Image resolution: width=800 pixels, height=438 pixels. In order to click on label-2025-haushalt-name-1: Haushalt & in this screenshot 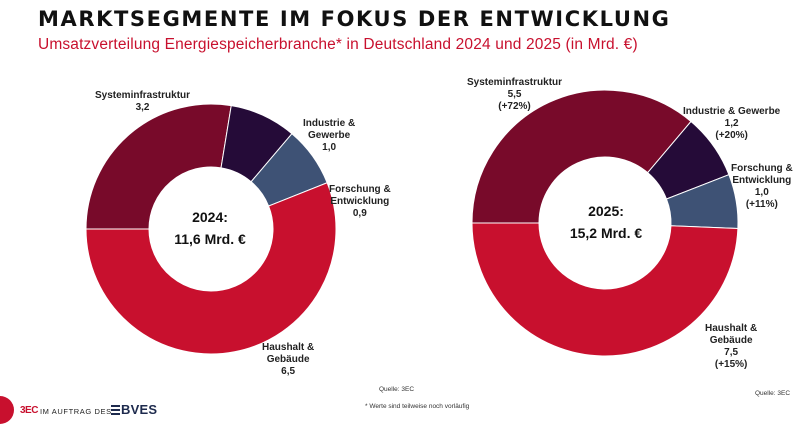, I will do `click(731, 328)`.